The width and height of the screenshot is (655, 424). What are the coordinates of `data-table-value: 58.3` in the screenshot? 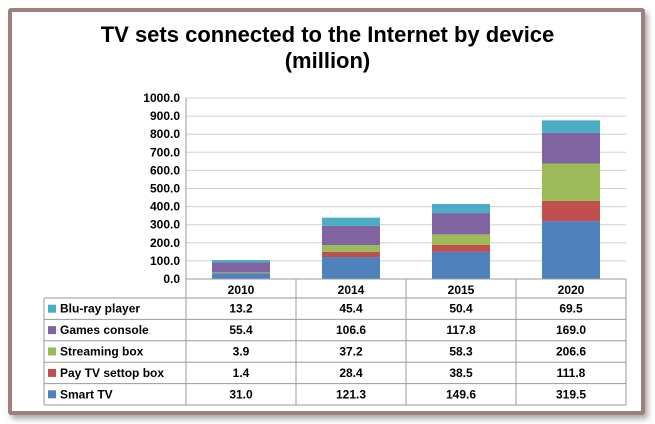 It's located at (461, 352).